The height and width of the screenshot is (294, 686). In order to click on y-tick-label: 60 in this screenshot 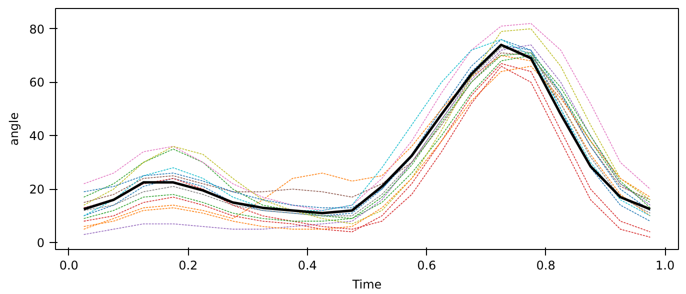, I will do `click(37, 83)`.